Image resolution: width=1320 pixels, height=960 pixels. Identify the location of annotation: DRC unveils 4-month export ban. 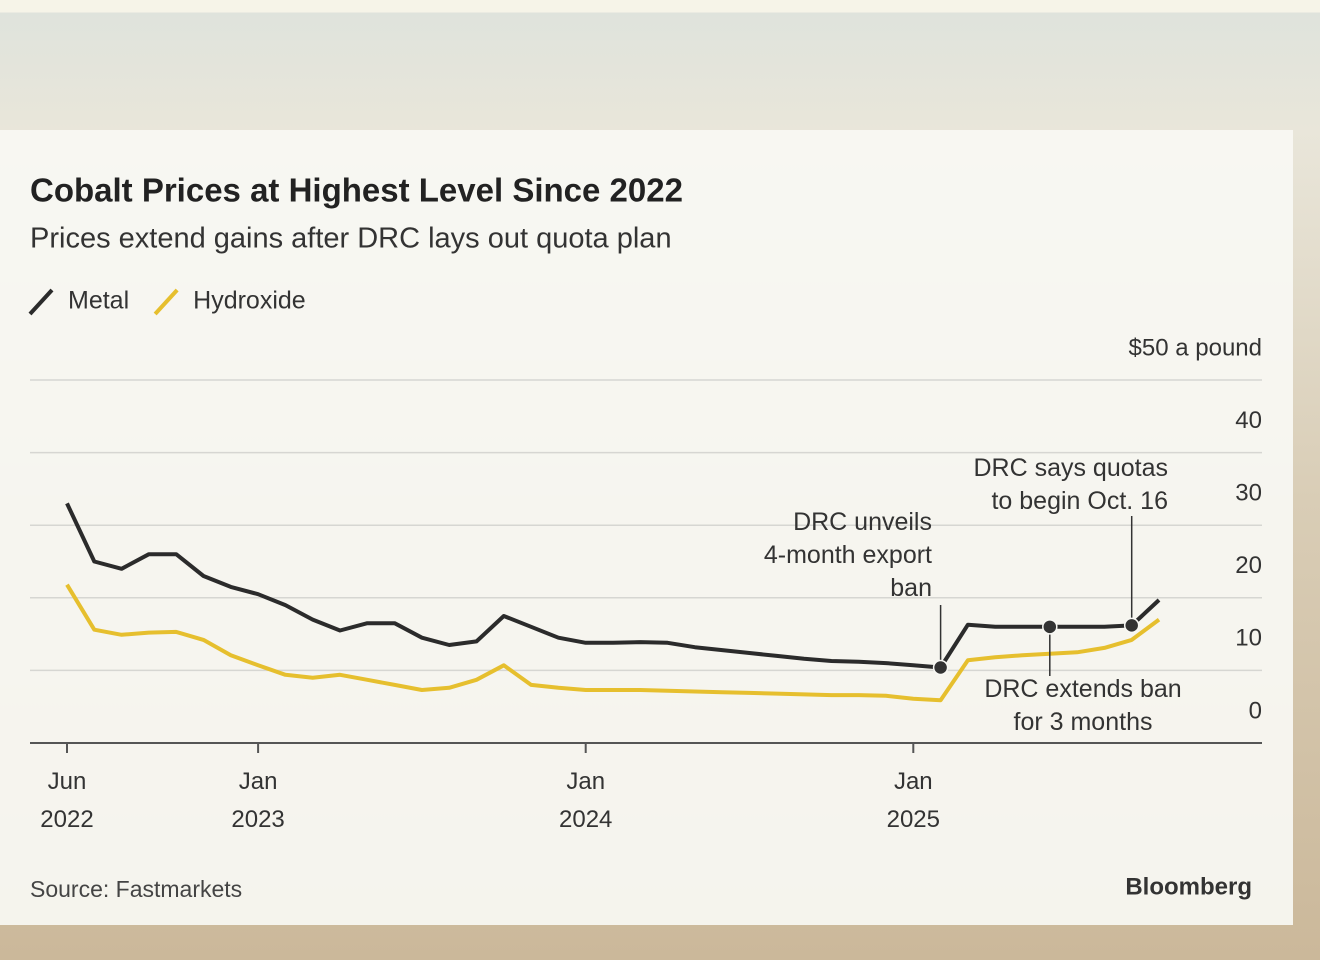
(848, 555).